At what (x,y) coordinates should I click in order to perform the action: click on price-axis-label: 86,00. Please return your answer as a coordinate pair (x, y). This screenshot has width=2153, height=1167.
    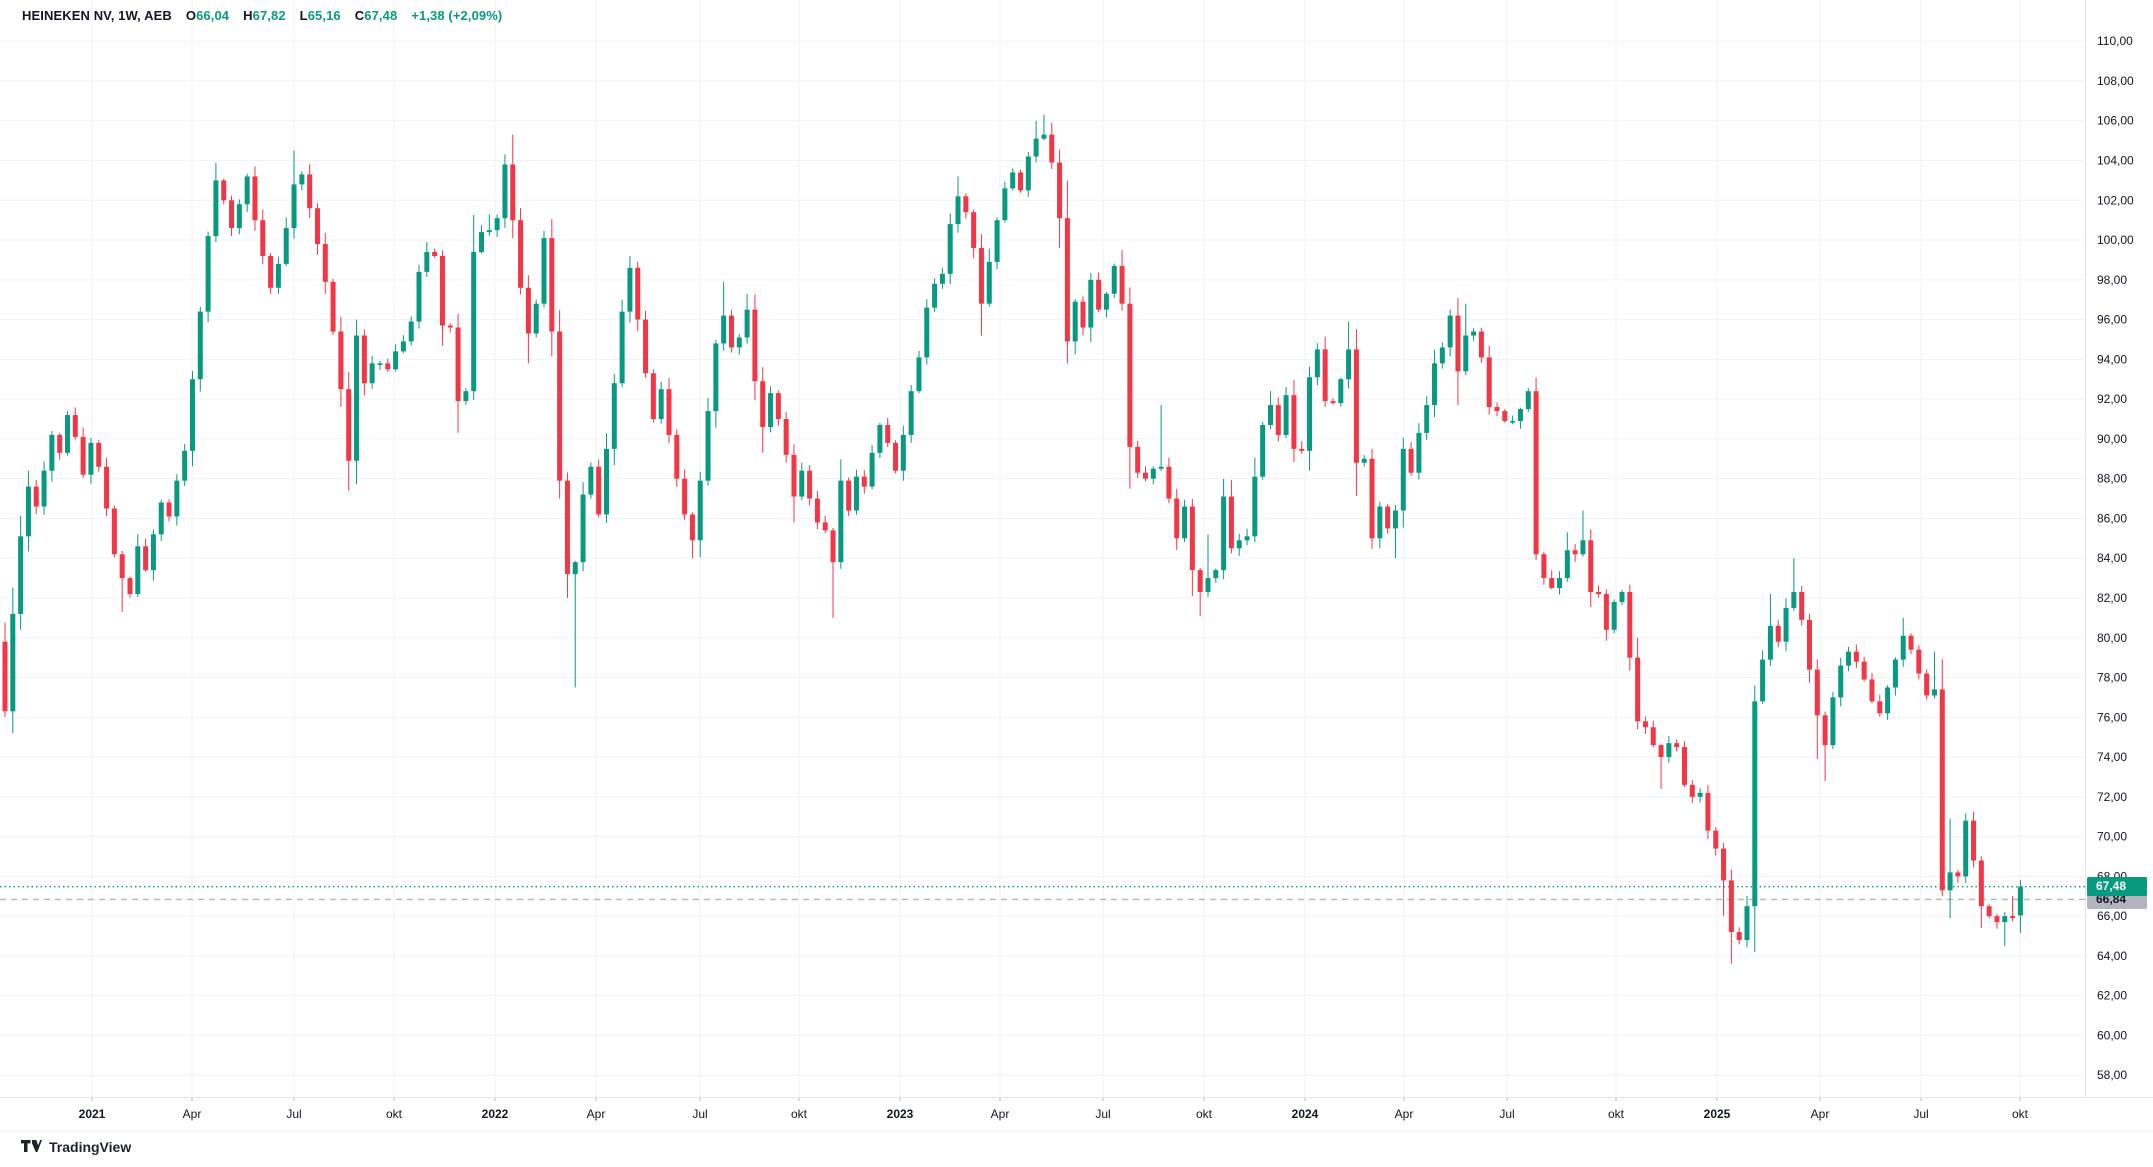
    Looking at the image, I should click on (2112, 518).